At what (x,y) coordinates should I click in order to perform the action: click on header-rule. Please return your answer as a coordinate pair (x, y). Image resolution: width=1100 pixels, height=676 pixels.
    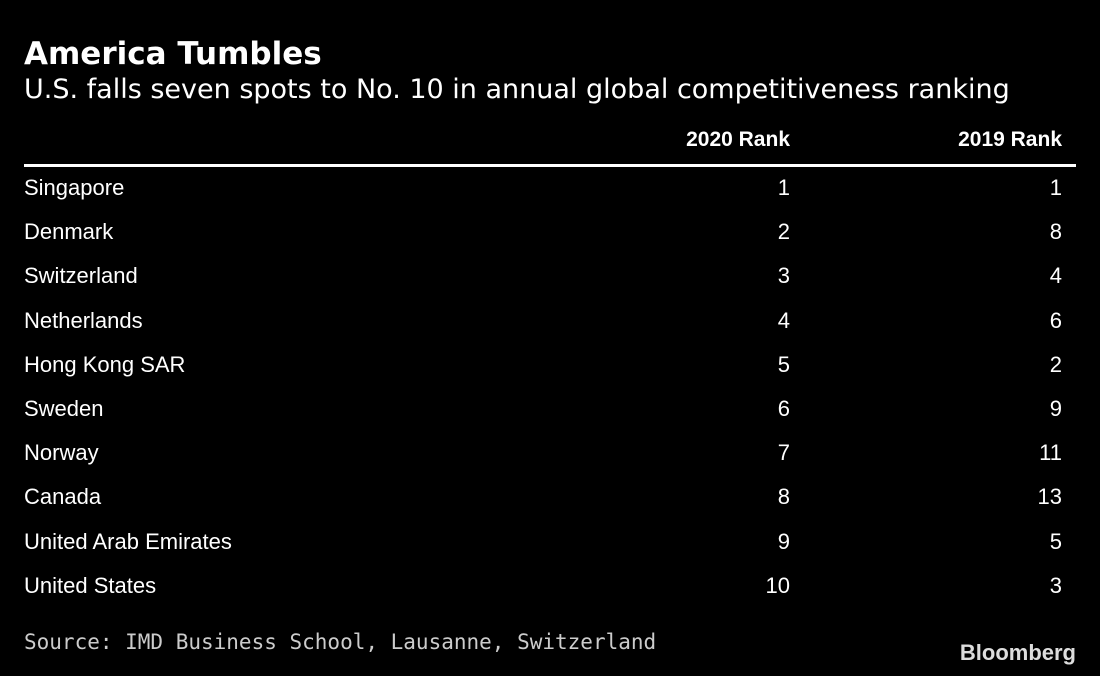
    Looking at the image, I should click on (550, 165).